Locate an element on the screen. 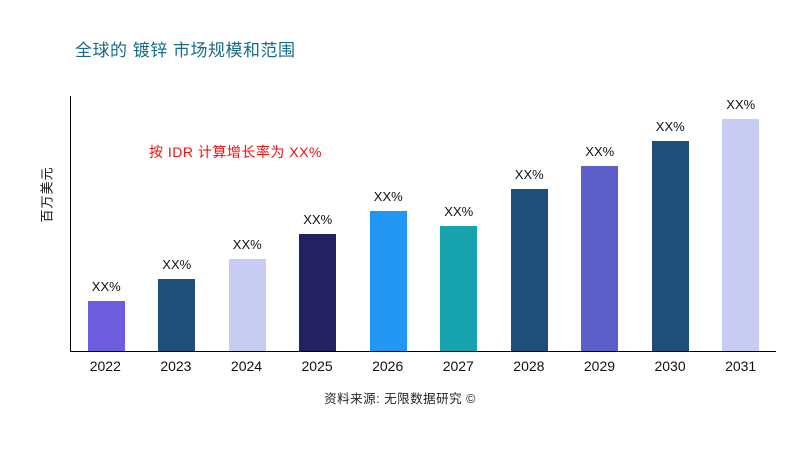 The height and width of the screenshot is (450, 800). x-tick-2029: 2029 is located at coordinates (599, 366).